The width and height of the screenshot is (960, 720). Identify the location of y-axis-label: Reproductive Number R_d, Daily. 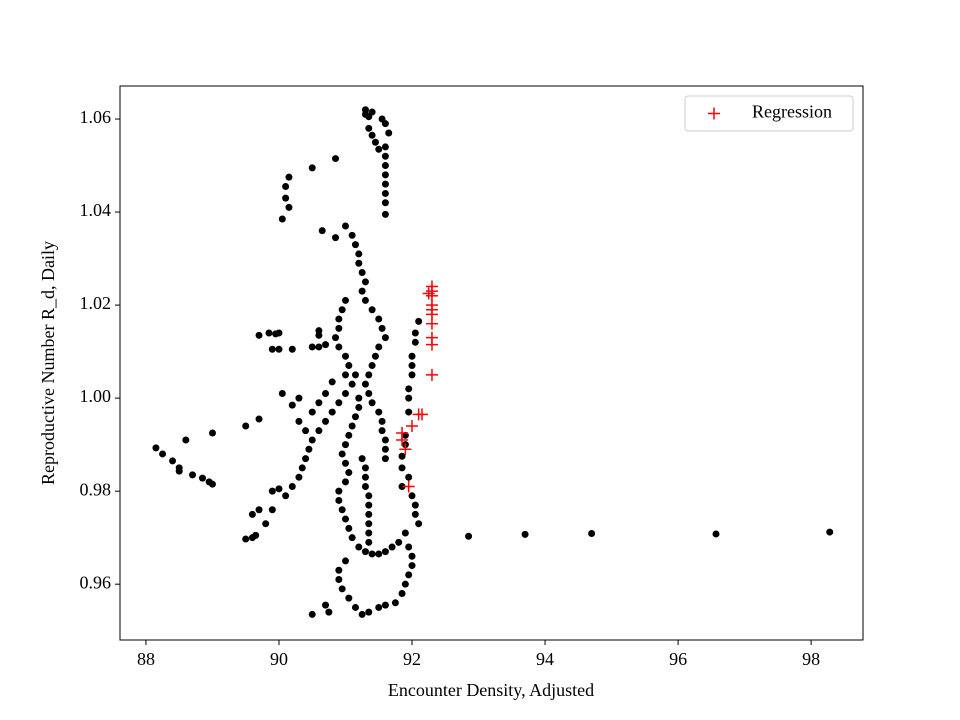
(48, 363).